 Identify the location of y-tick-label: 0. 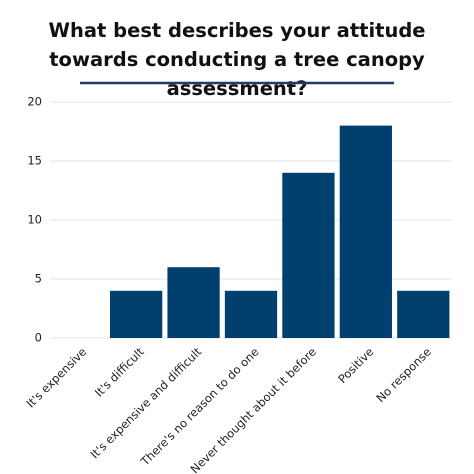
(38, 338).